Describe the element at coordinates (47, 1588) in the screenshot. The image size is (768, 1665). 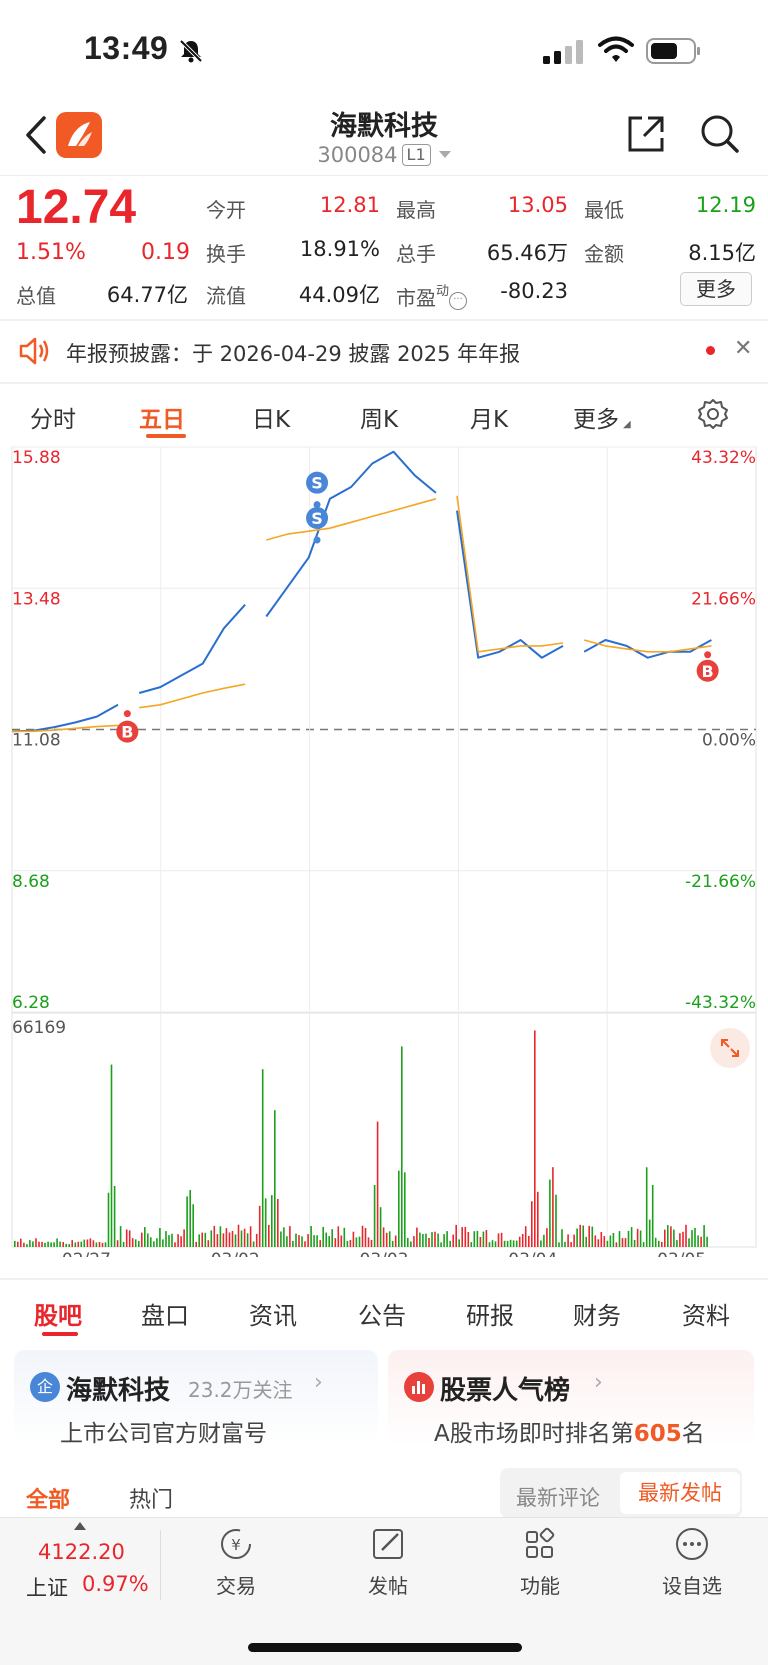
I see `index-name: 上证` at that location.